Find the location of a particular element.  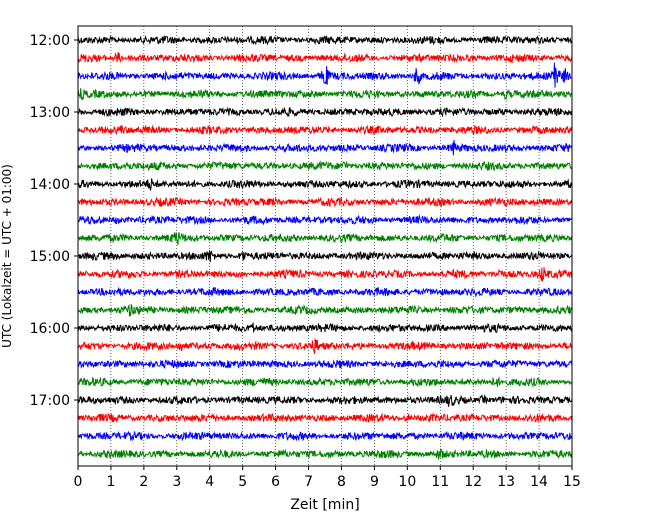

y-tick-label: 14:00 is located at coordinates (50, 185).